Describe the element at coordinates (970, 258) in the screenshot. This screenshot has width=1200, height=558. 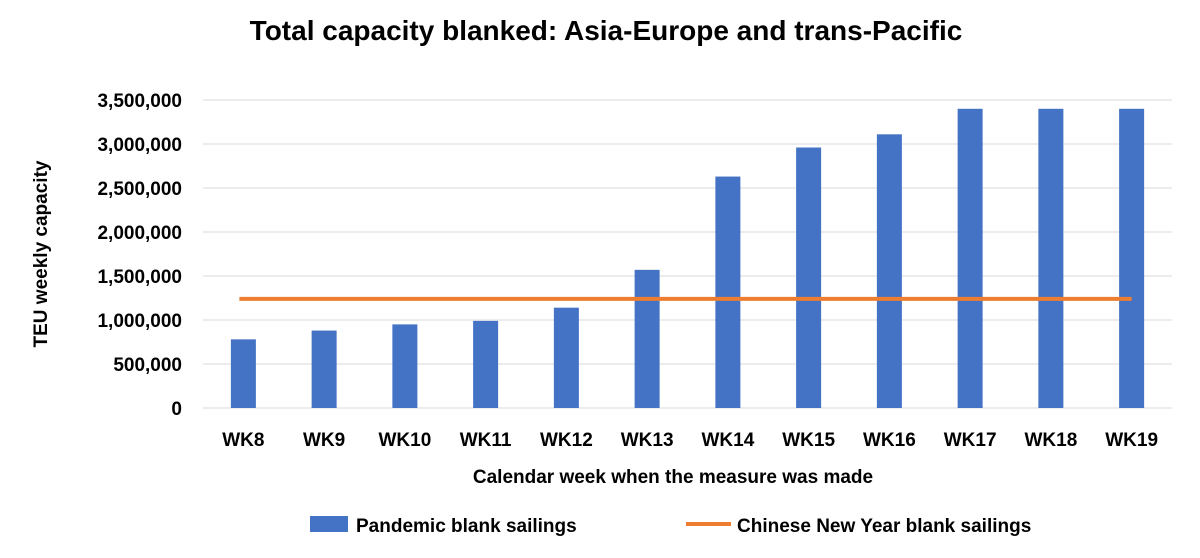
I see `bar-wk17` at that location.